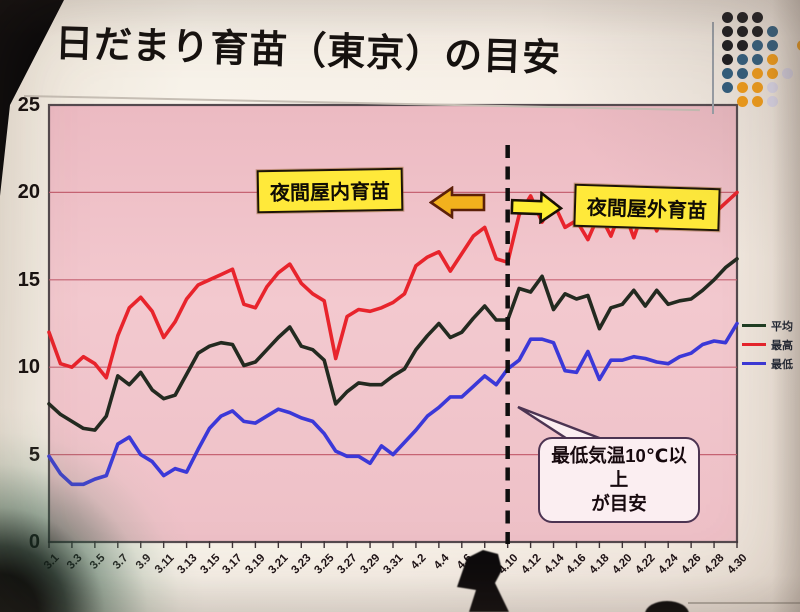 The image size is (800, 612). I want to click on brand-dots-logo, so click(761, 59).